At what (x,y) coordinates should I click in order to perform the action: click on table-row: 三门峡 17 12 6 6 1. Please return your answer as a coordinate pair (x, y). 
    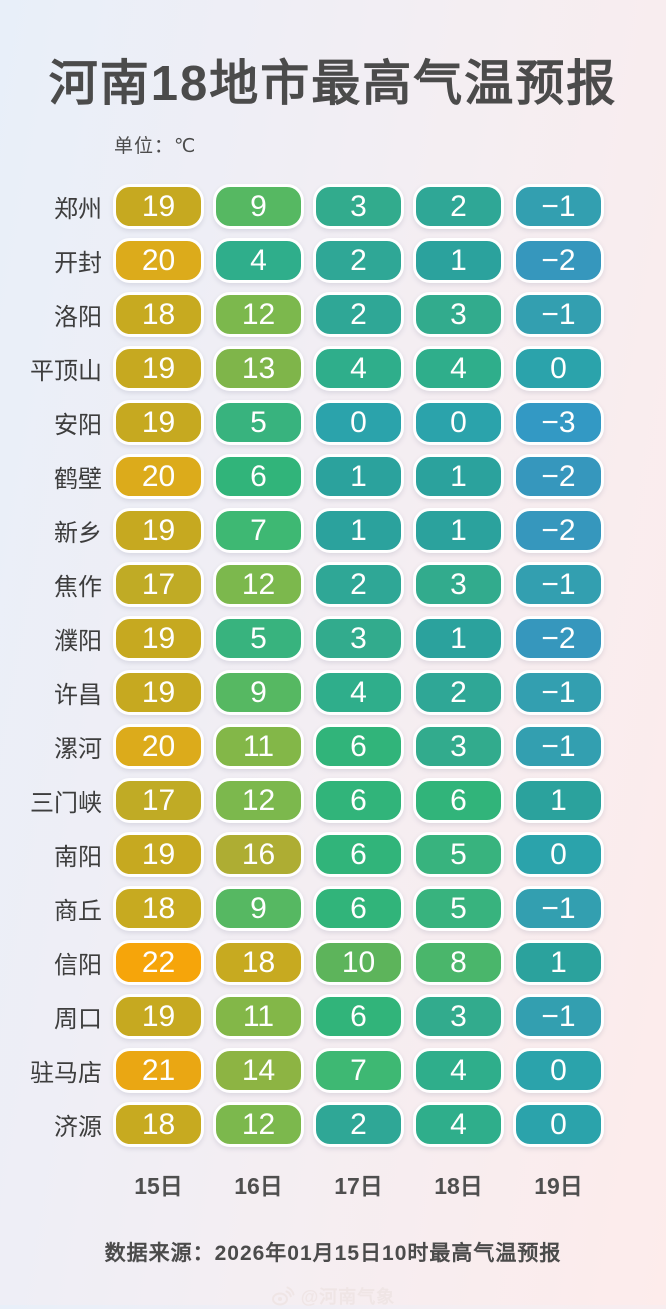
    Looking at the image, I should click on (333, 800).